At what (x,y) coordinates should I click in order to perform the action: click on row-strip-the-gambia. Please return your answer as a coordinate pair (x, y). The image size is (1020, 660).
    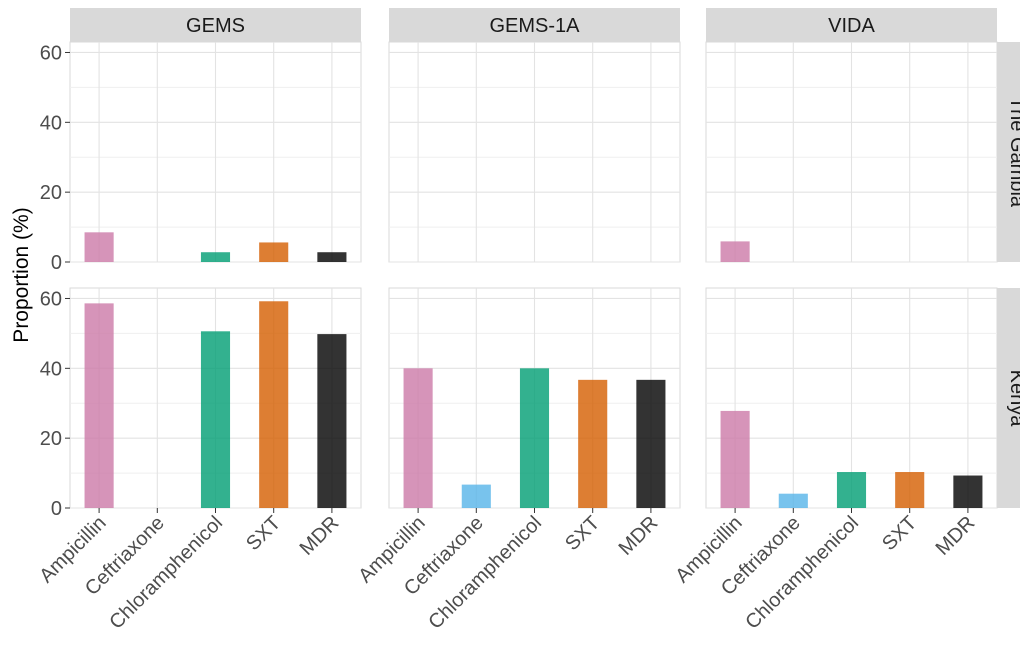
    Looking at the image, I should click on (1008, 152).